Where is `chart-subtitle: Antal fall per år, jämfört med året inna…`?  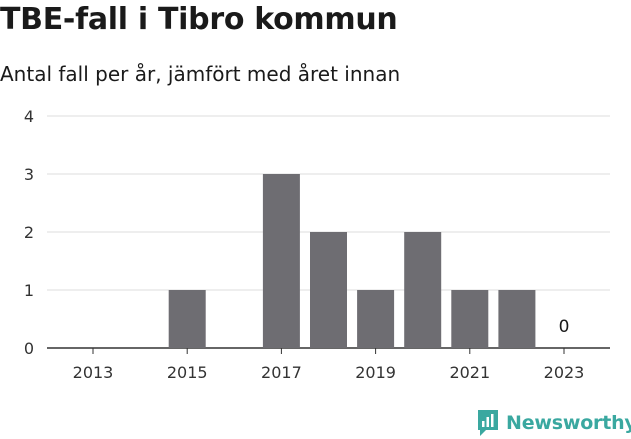 chart-subtitle: Antal fall per år, jämfört med året inna… is located at coordinates (200, 74).